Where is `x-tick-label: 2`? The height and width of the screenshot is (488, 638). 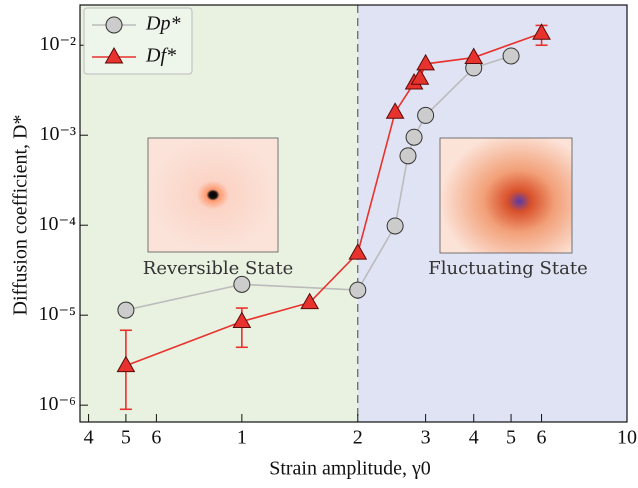
x-tick-label: 2 is located at coordinates (358, 438).